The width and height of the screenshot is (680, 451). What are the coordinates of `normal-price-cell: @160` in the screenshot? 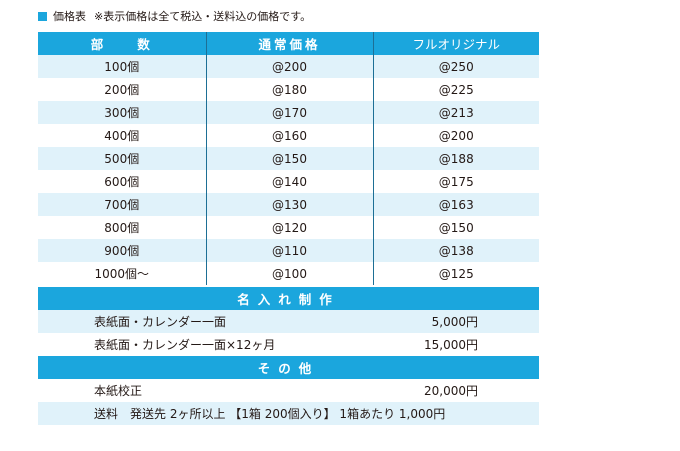 It's located at (290, 135).